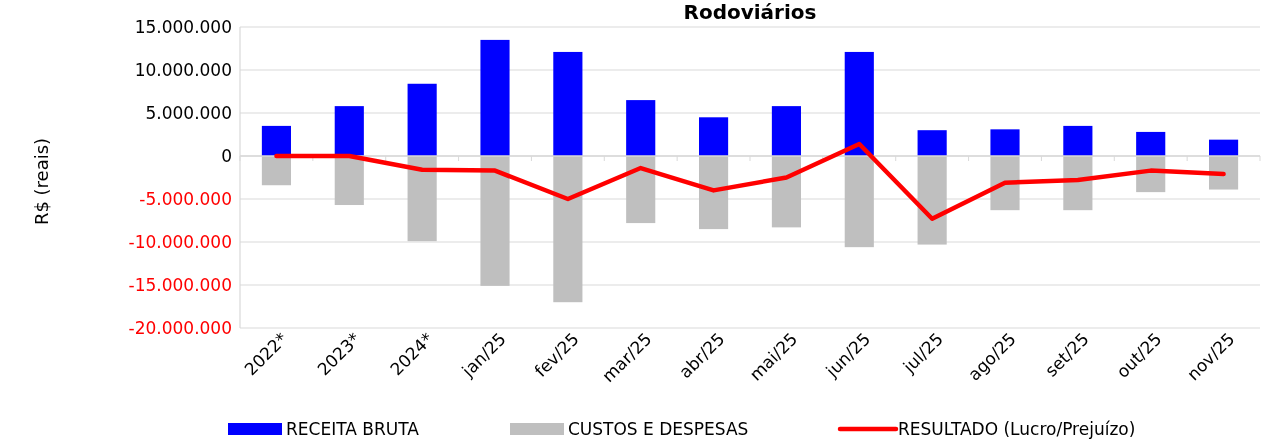 This screenshot has width=1269, height=445. Describe the element at coordinates (750, 12) in the screenshot. I see `chart-title: Rodoviários` at that location.